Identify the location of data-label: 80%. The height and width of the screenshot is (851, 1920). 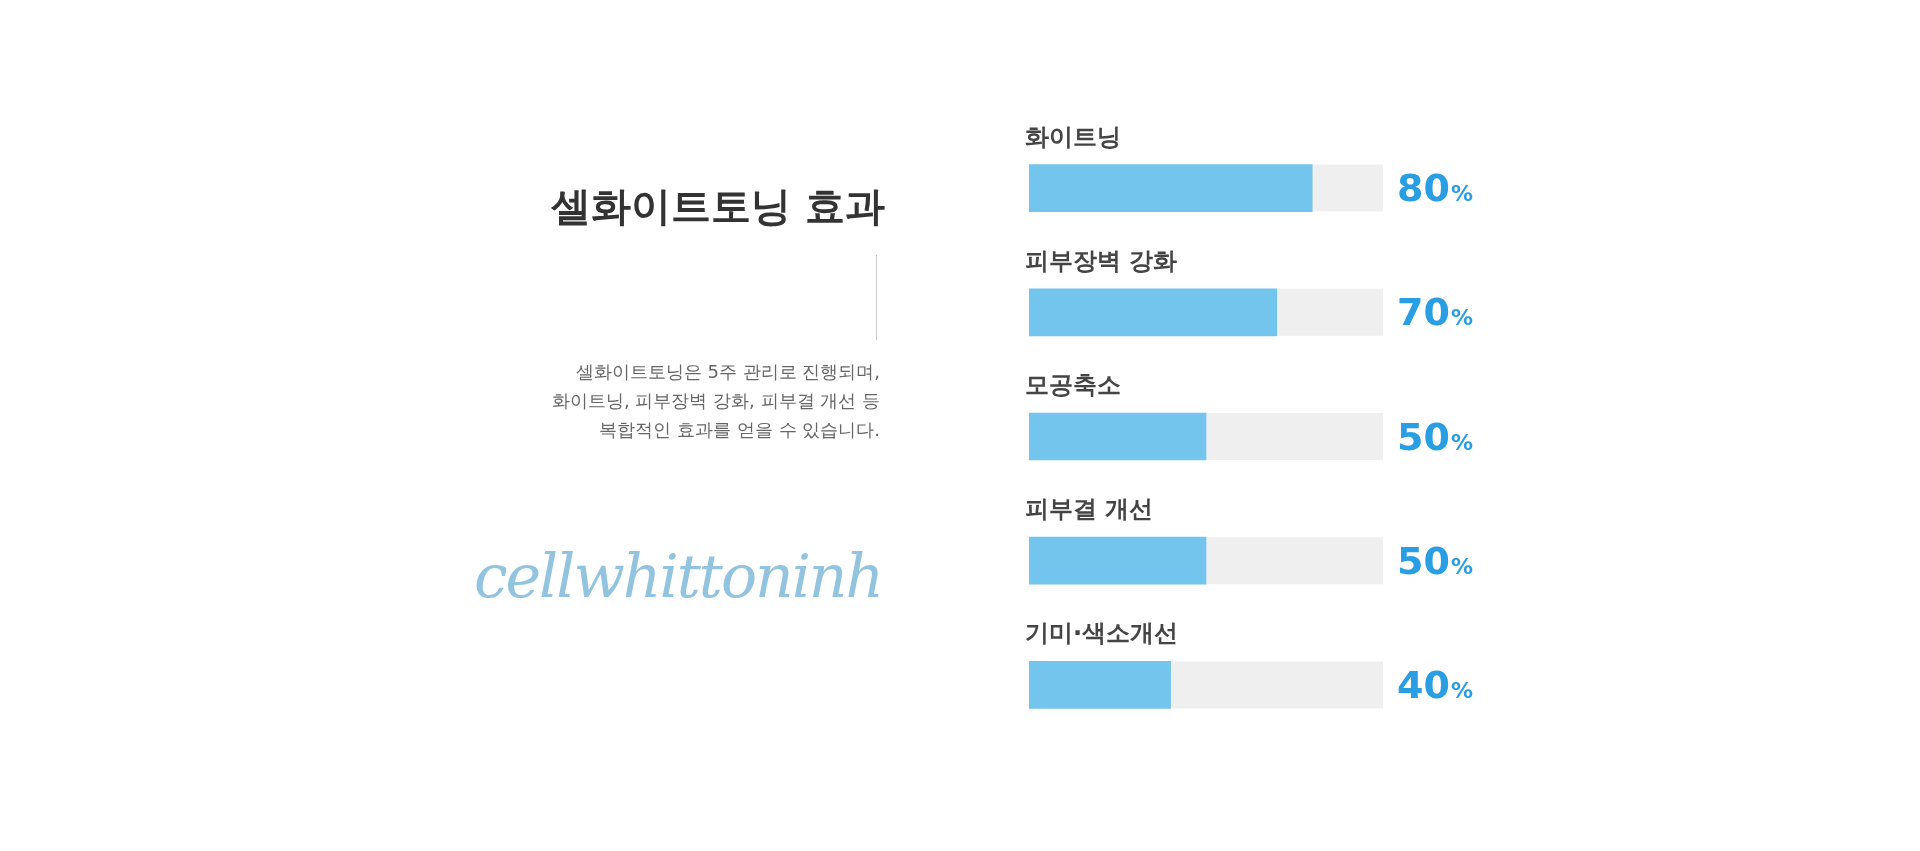
(1435, 188).